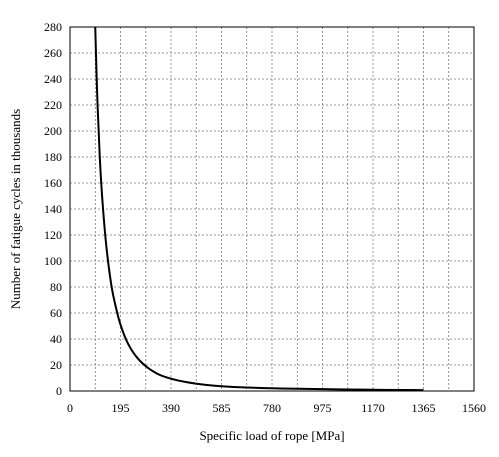  I want to click on x-tick-labels: 0 195 390 585 780 975 1170 1365 1560, so click(276, 408).